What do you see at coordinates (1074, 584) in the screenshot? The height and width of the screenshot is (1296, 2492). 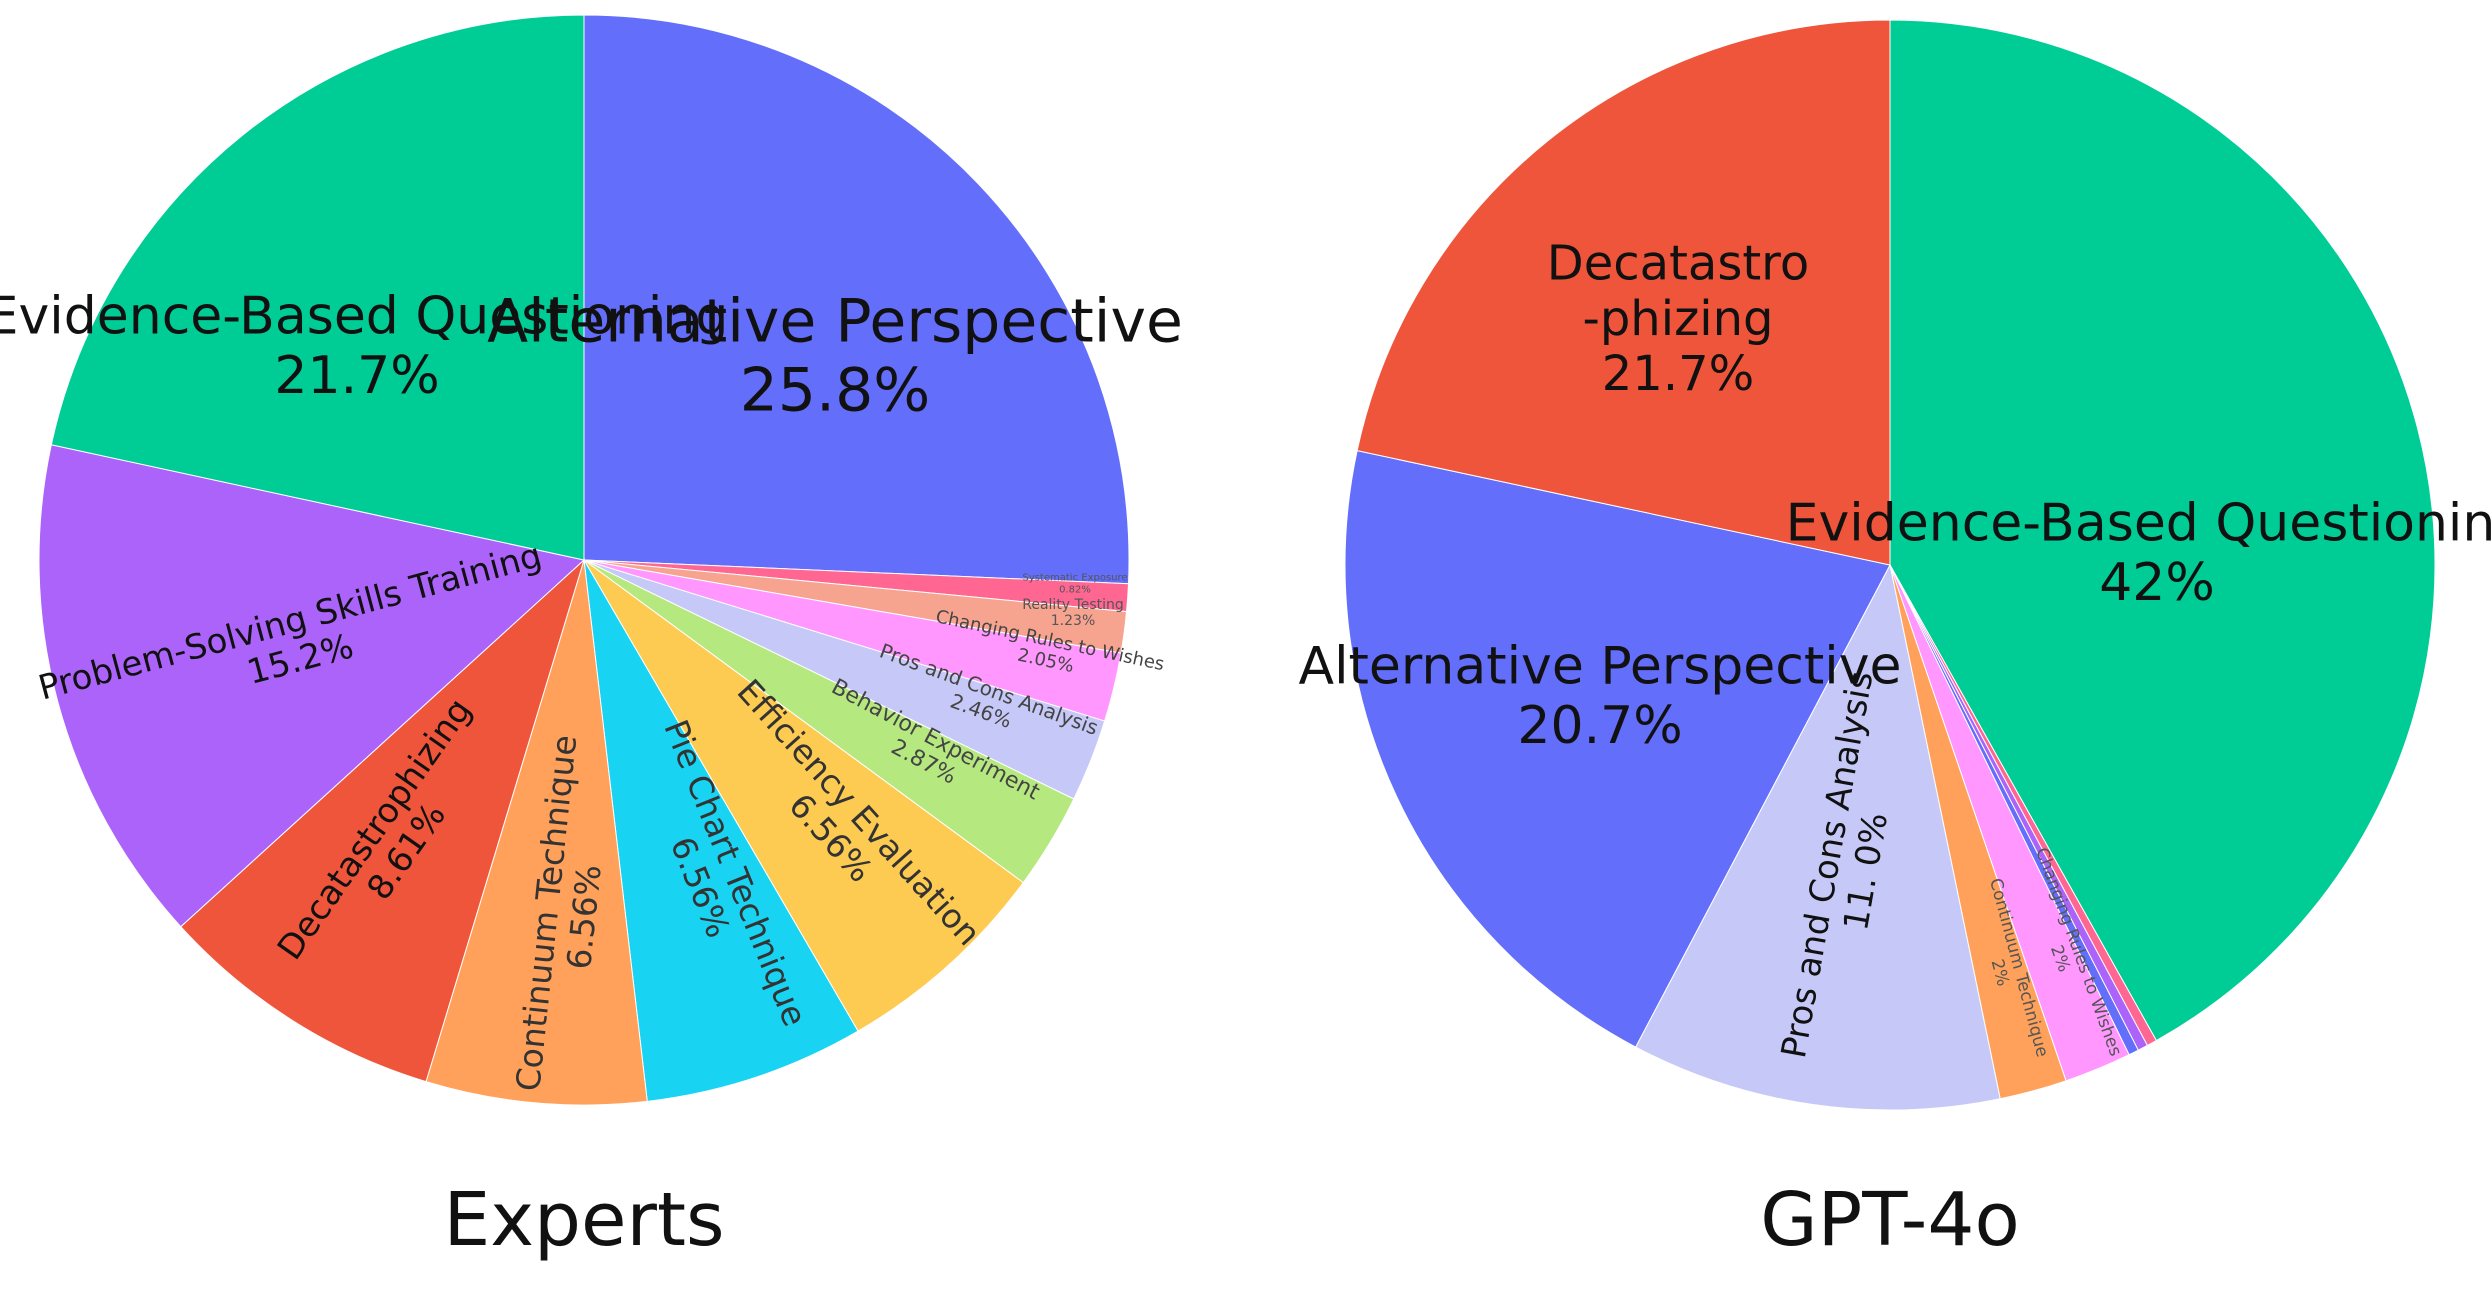 I see `slice-label-systematic-exposure-1: Systematic Exposure 0.82%` at bounding box center [1074, 584].